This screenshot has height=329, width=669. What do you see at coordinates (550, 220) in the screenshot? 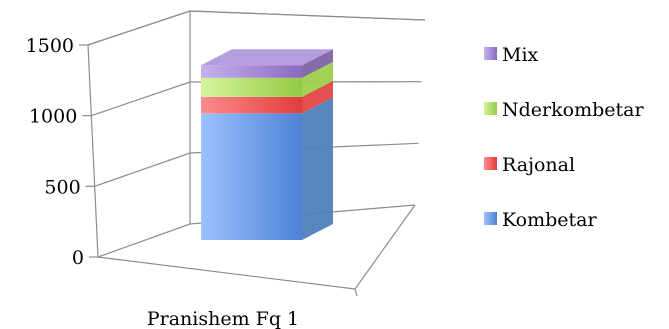
I see `legend-label: Kombetar` at bounding box center [550, 220].